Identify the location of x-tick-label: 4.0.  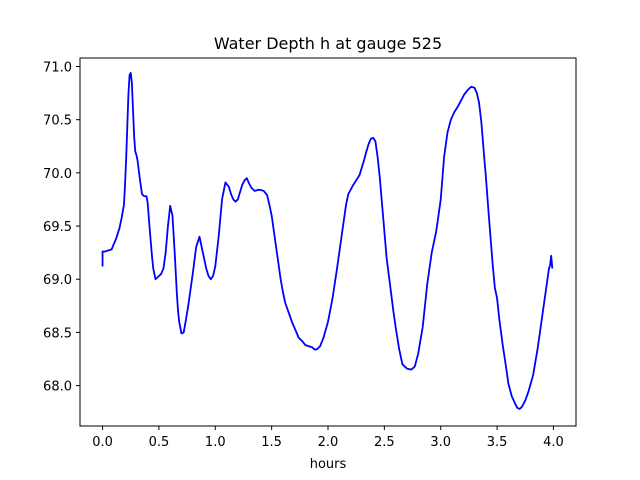
(553, 442).